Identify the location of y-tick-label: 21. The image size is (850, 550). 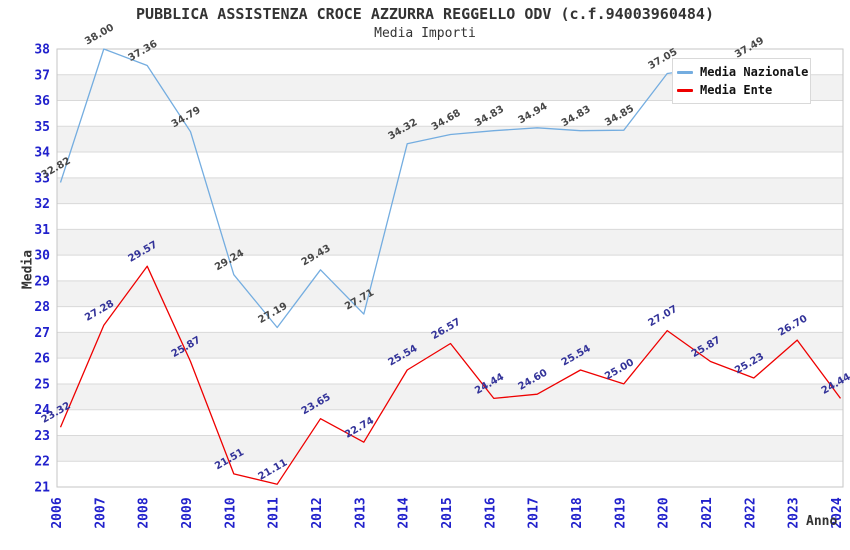
(42, 488).